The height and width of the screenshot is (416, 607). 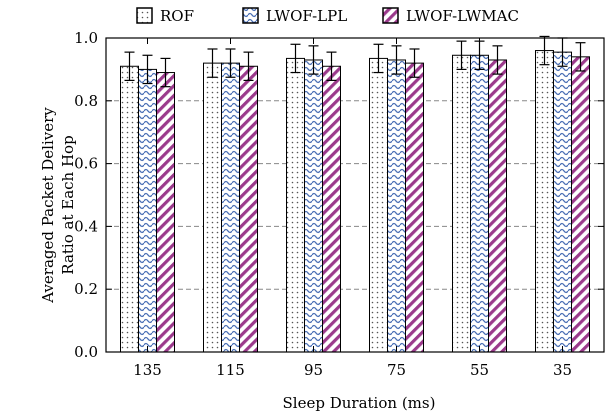 What do you see at coordinates (86, 226) in the screenshot?
I see `y-tick-label: 0.4` at bounding box center [86, 226].